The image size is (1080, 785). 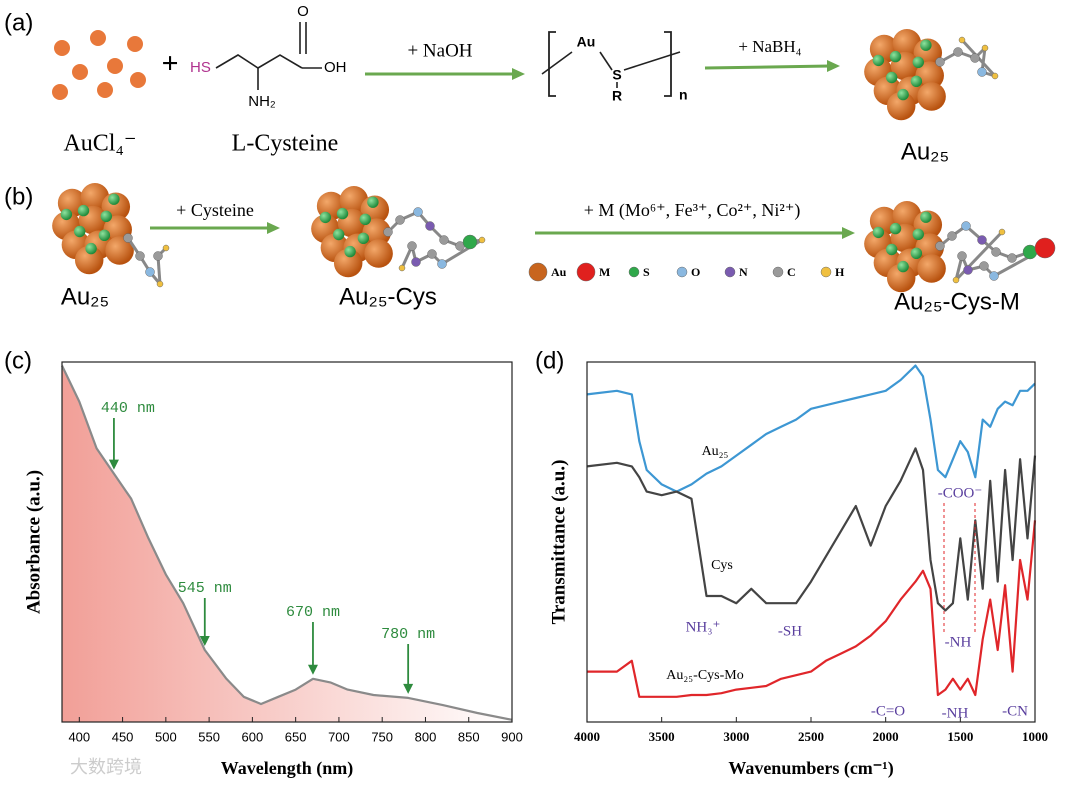 I want to click on panel-label: (c), so click(x=18, y=360).